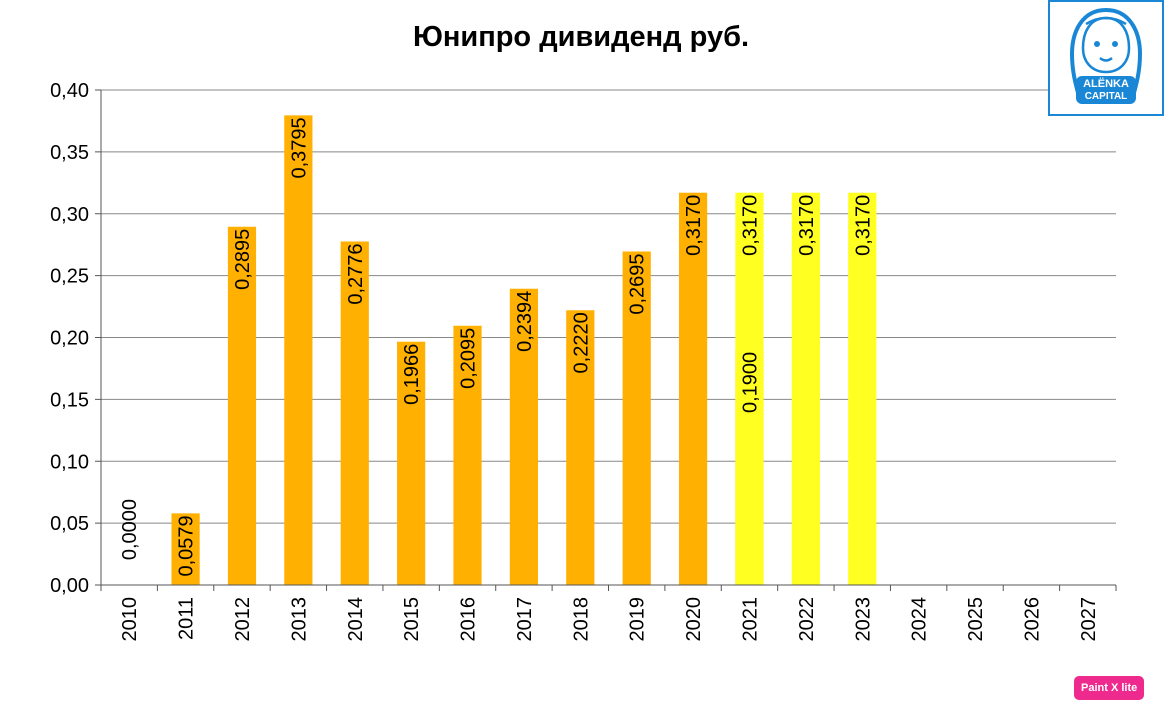 This screenshot has height=709, width=1164. I want to click on x-tick-label: 2015, so click(412, 619).